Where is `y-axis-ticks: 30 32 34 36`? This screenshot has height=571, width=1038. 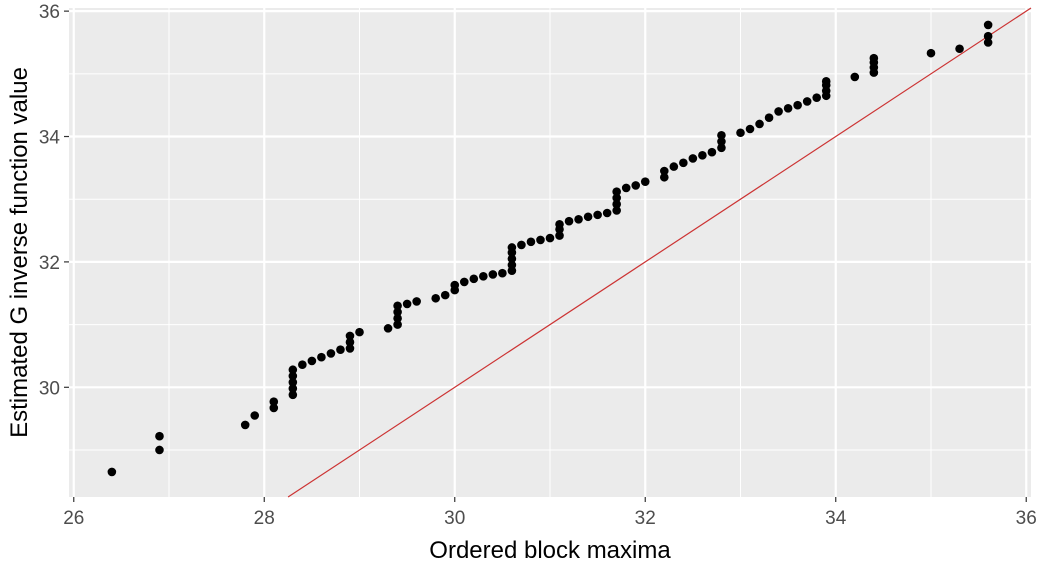
y-axis-ticks: 30 32 34 36 is located at coordinates (54, 200).